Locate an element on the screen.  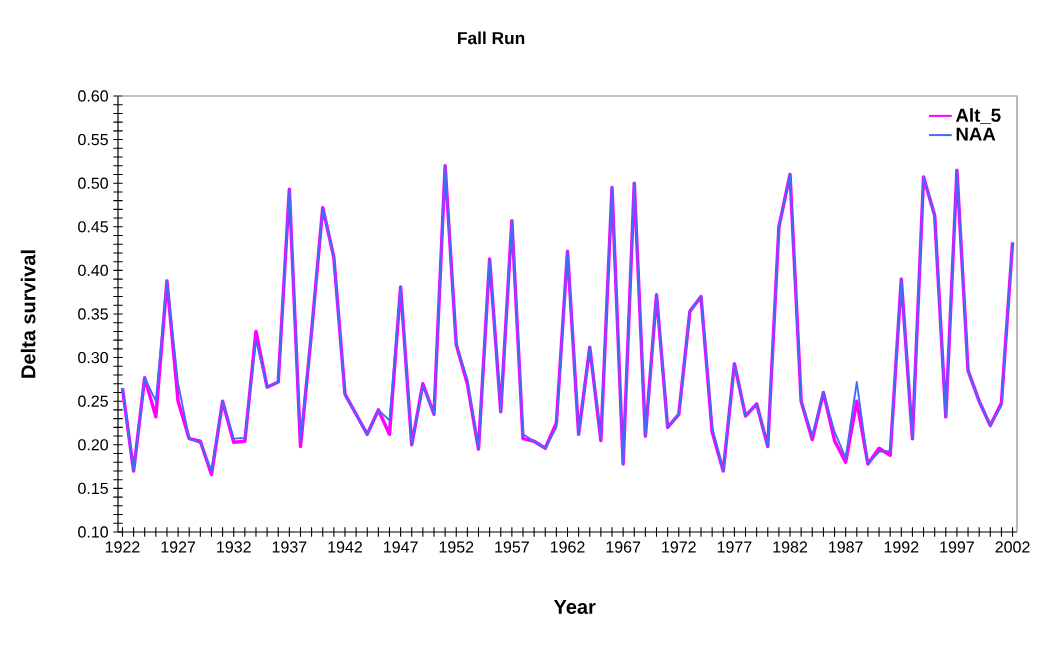
y-tick-label: 0.15 is located at coordinates (93, 488).